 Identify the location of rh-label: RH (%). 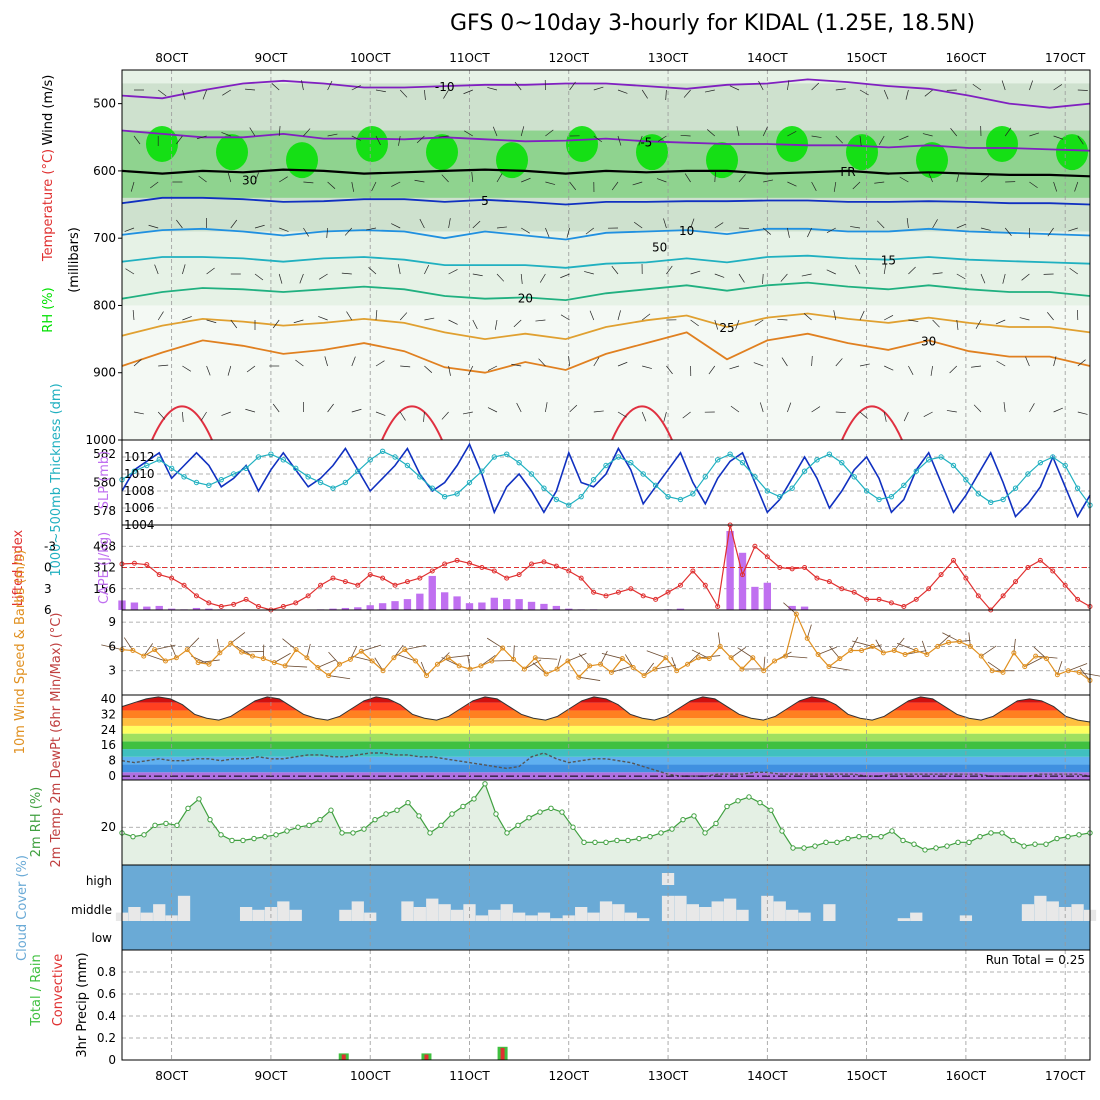
(48, 309).